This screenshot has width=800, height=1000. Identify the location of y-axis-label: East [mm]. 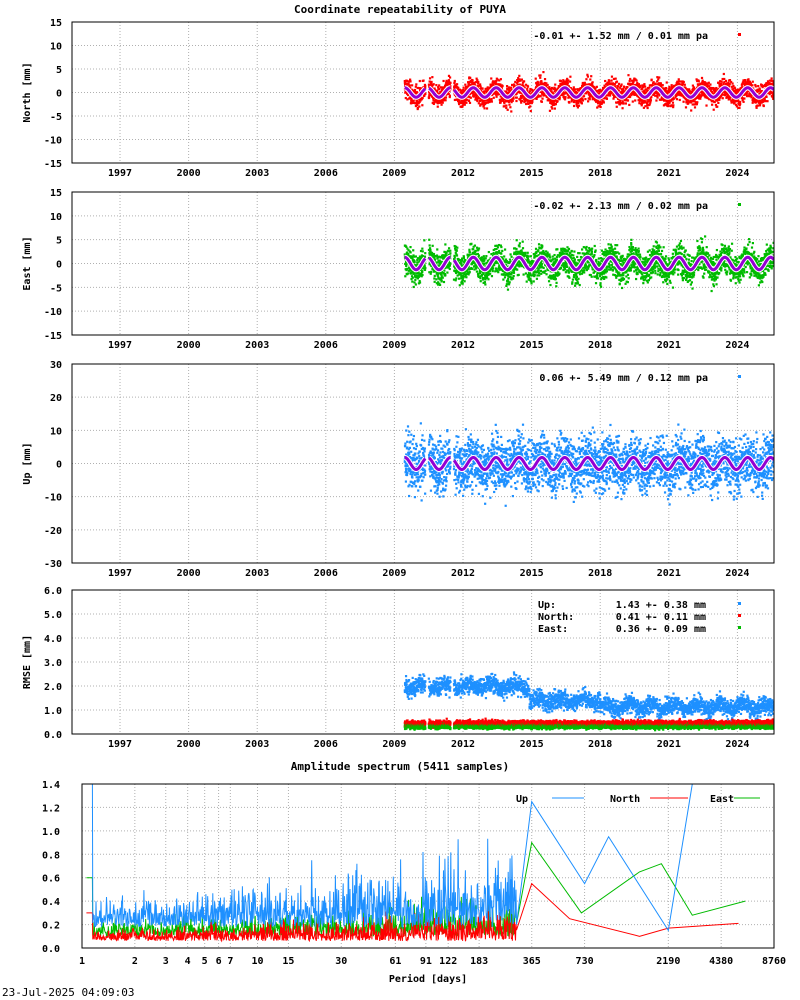
(27, 263).